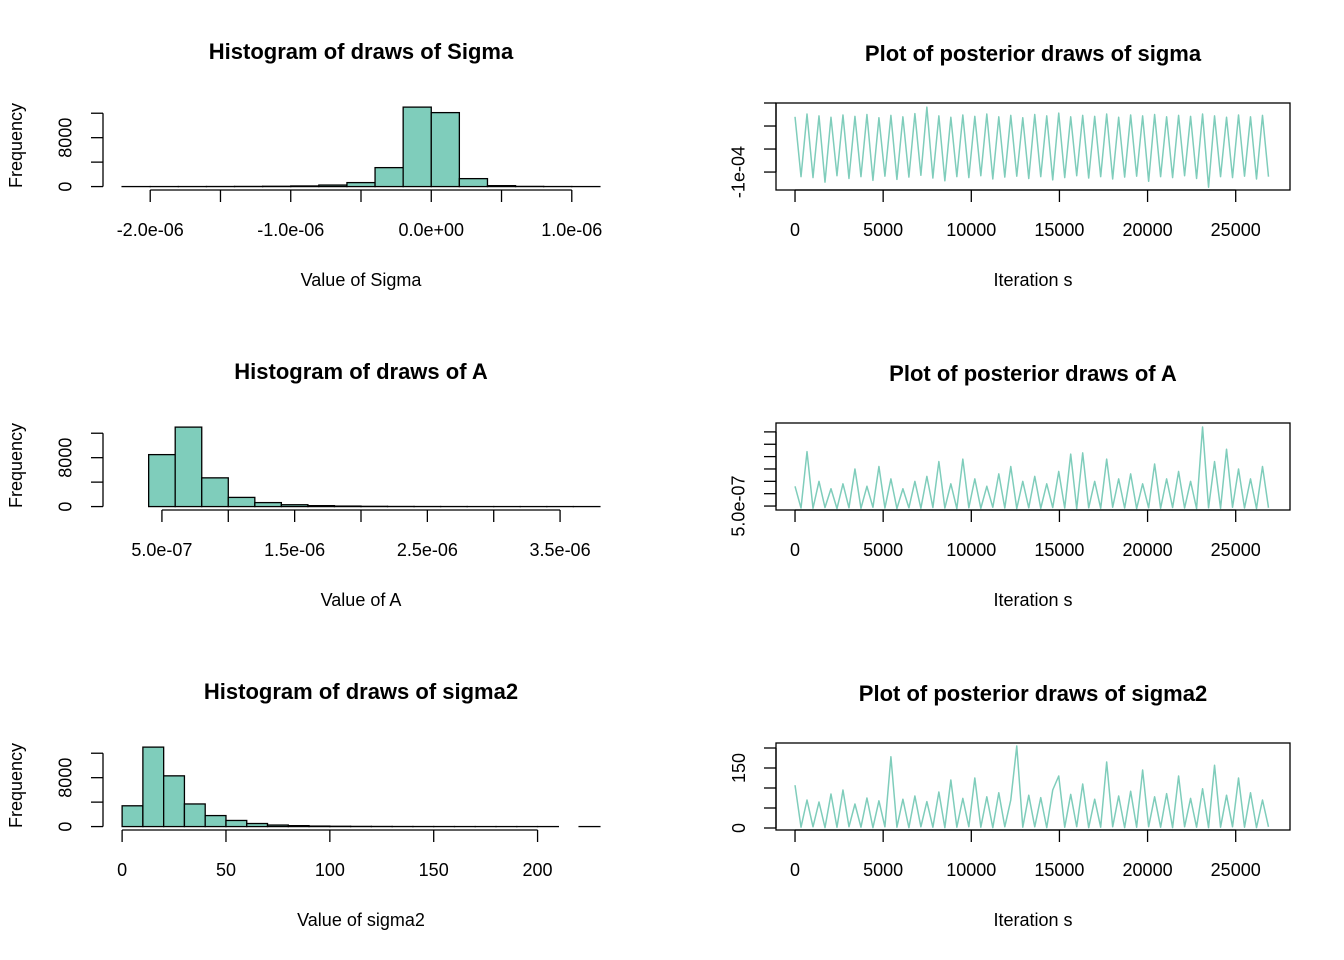 The width and height of the screenshot is (1344, 960). Describe the element at coordinates (361, 51) in the screenshot. I see `chart-title: Histogram of draws of Sigma` at that location.